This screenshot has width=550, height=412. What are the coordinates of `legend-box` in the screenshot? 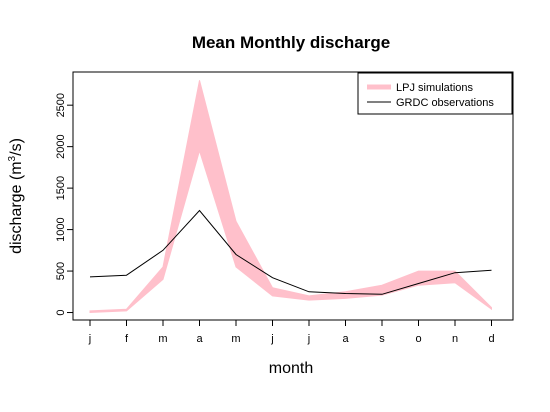 It's located at (435, 93).